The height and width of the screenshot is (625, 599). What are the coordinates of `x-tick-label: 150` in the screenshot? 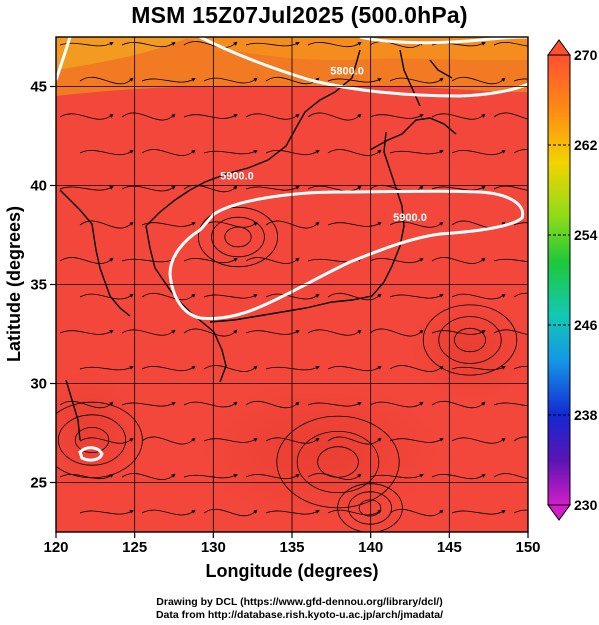 It's located at (527, 547).